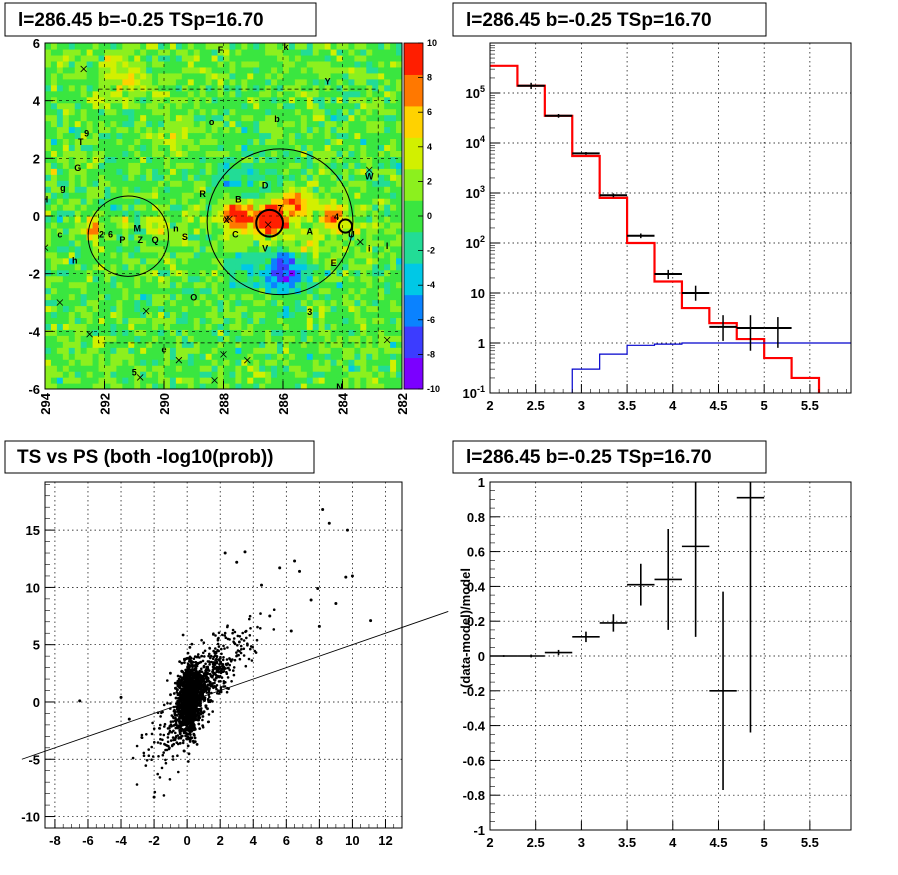 The width and height of the screenshot is (898, 875). Describe the element at coordinates (202, 194) in the screenshot. I see `source-label: R` at that location.